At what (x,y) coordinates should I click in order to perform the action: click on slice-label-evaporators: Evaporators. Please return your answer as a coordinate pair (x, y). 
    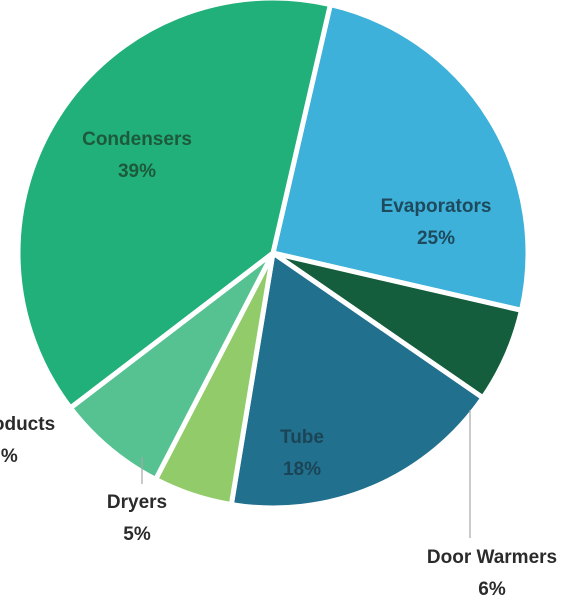
    Looking at the image, I should click on (436, 206).